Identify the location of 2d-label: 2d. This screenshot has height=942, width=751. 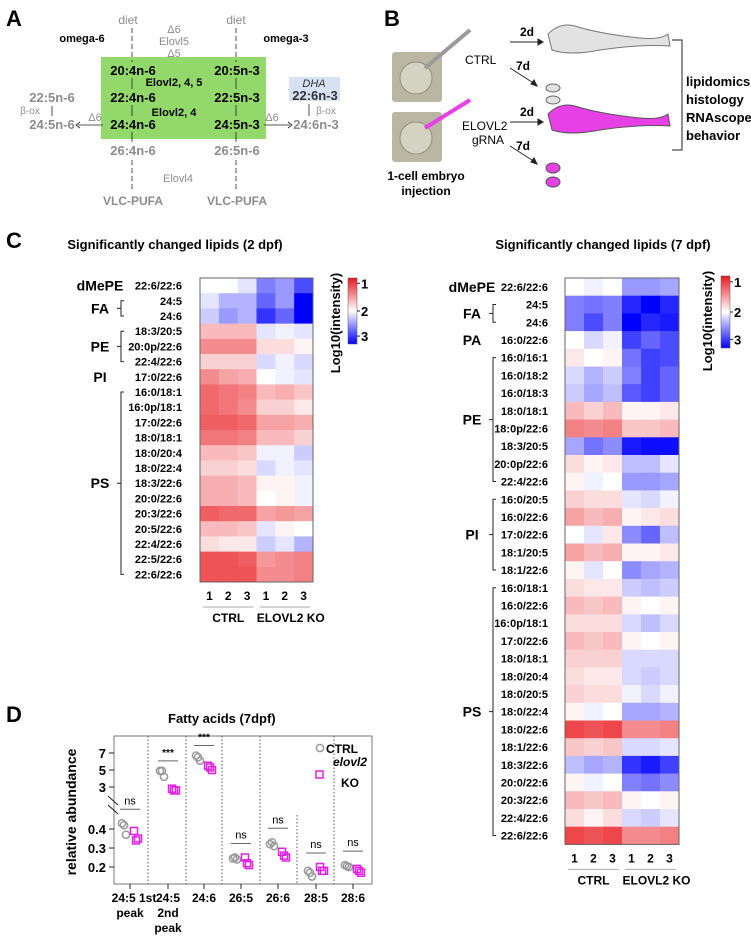
(527, 112).